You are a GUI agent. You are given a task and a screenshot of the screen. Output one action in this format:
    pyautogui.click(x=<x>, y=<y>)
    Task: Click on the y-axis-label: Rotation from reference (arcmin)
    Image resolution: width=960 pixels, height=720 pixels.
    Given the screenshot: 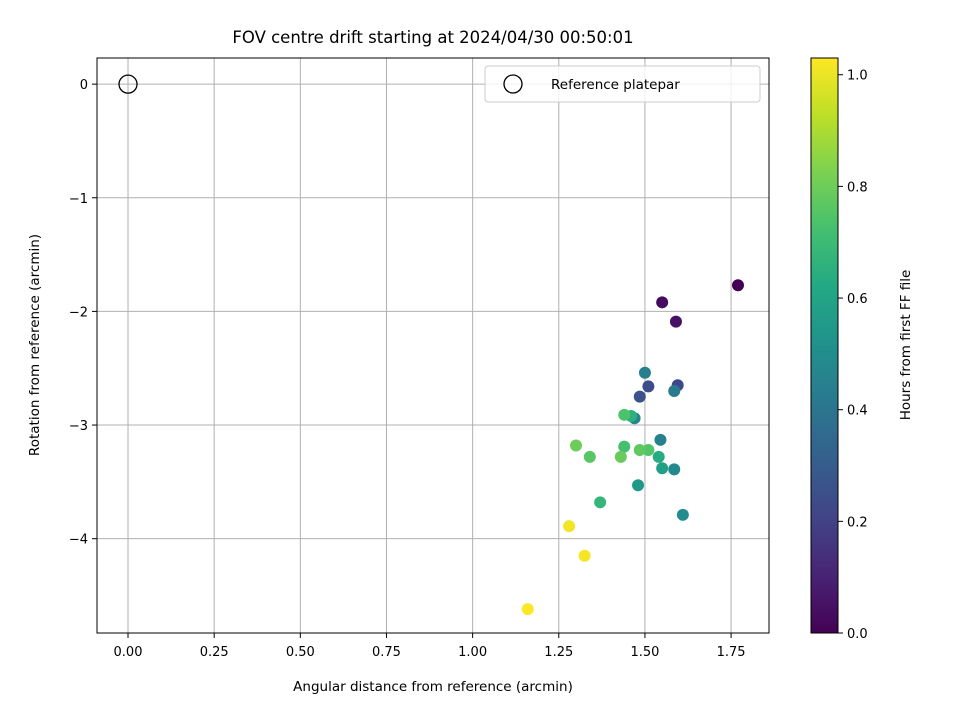 What is the action you would take?
    pyautogui.click(x=35, y=345)
    